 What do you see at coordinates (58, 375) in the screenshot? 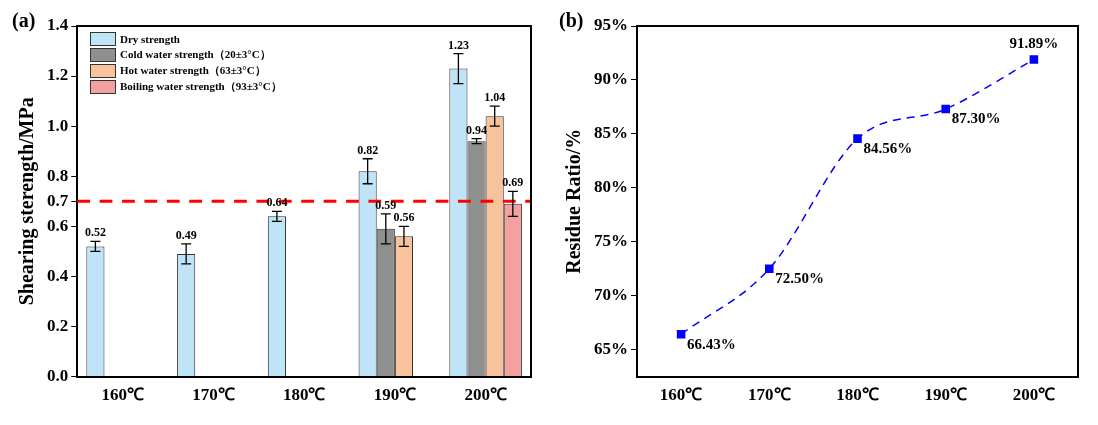
I see `y-tick-label: 0.0` at bounding box center [58, 375].